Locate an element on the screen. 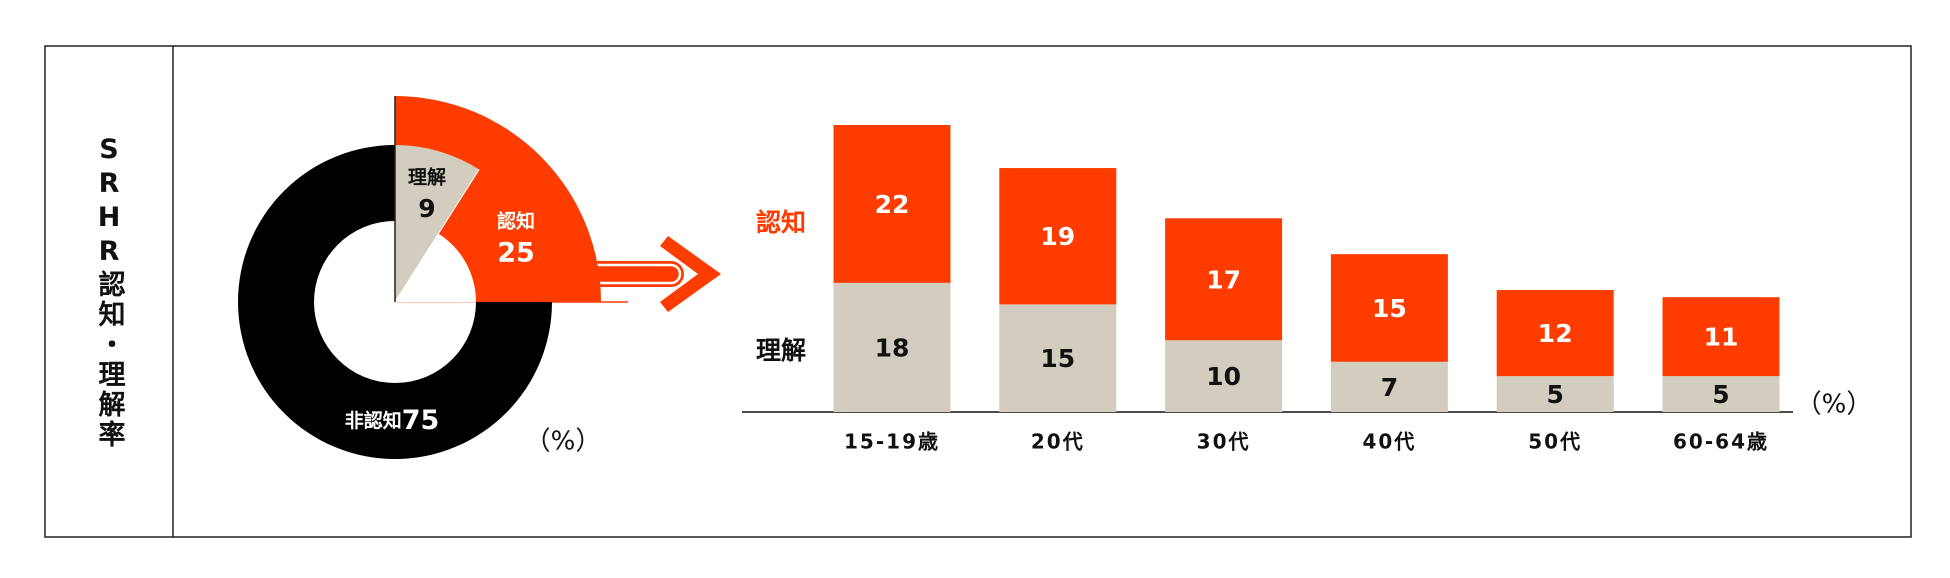 The image size is (1950, 578). x-tick-label: 60-64歳 is located at coordinates (1721, 442).